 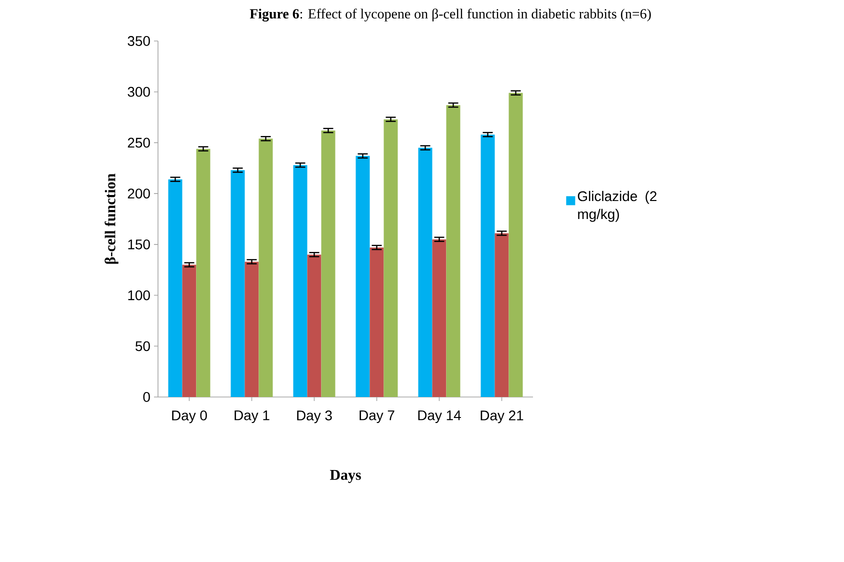 What do you see at coordinates (314, 417) in the screenshot?
I see `x-tick-label: Day 3` at bounding box center [314, 417].